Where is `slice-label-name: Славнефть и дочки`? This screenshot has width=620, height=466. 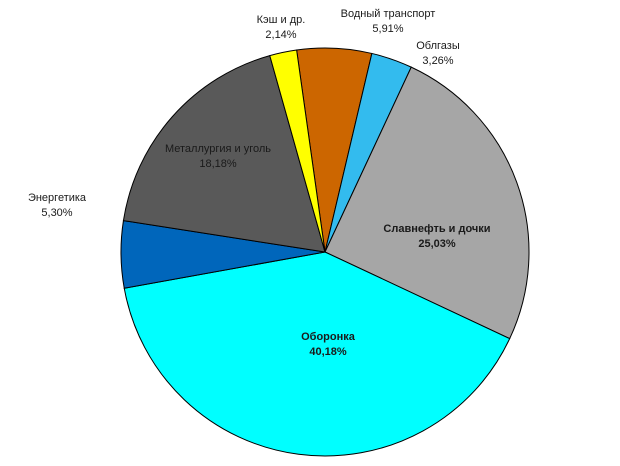
slice-label-name: Славнефть и дочки is located at coordinates (436, 229).